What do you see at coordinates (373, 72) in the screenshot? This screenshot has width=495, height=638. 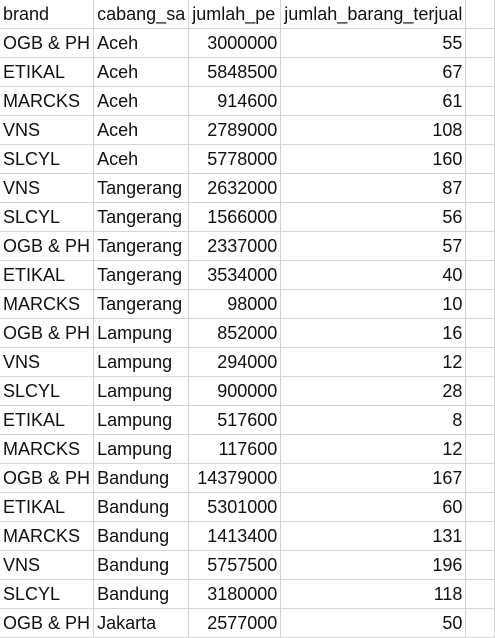 I see `jumlah-barang-cell: 67` at bounding box center [373, 72].